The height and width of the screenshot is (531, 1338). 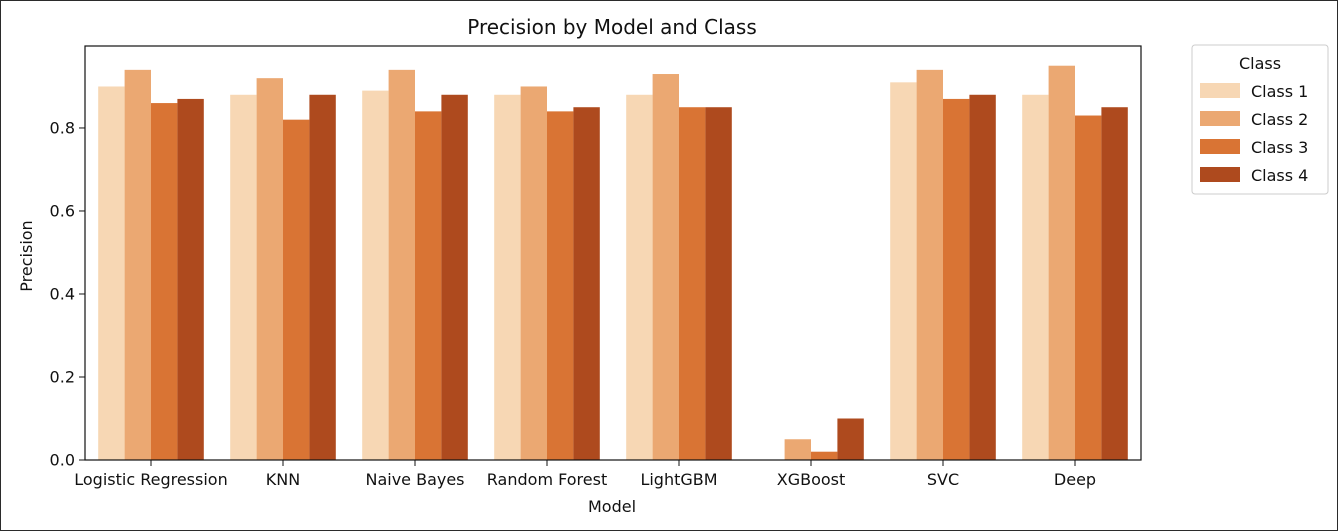 What do you see at coordinates (507, 277) in the screenshot?
I see `bar-class-1-random-forest` at bounding box center [507, 277].